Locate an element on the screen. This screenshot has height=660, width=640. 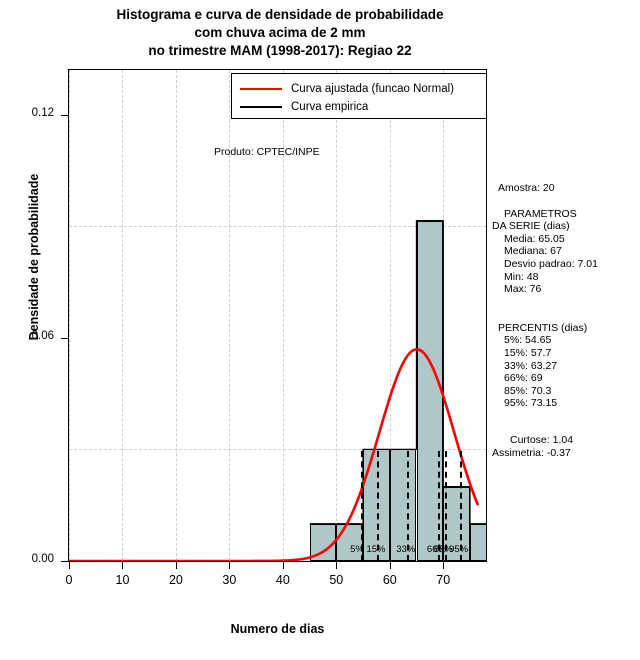
stat-p5: 5%: 54.65 is located at coordinates (528, 340).